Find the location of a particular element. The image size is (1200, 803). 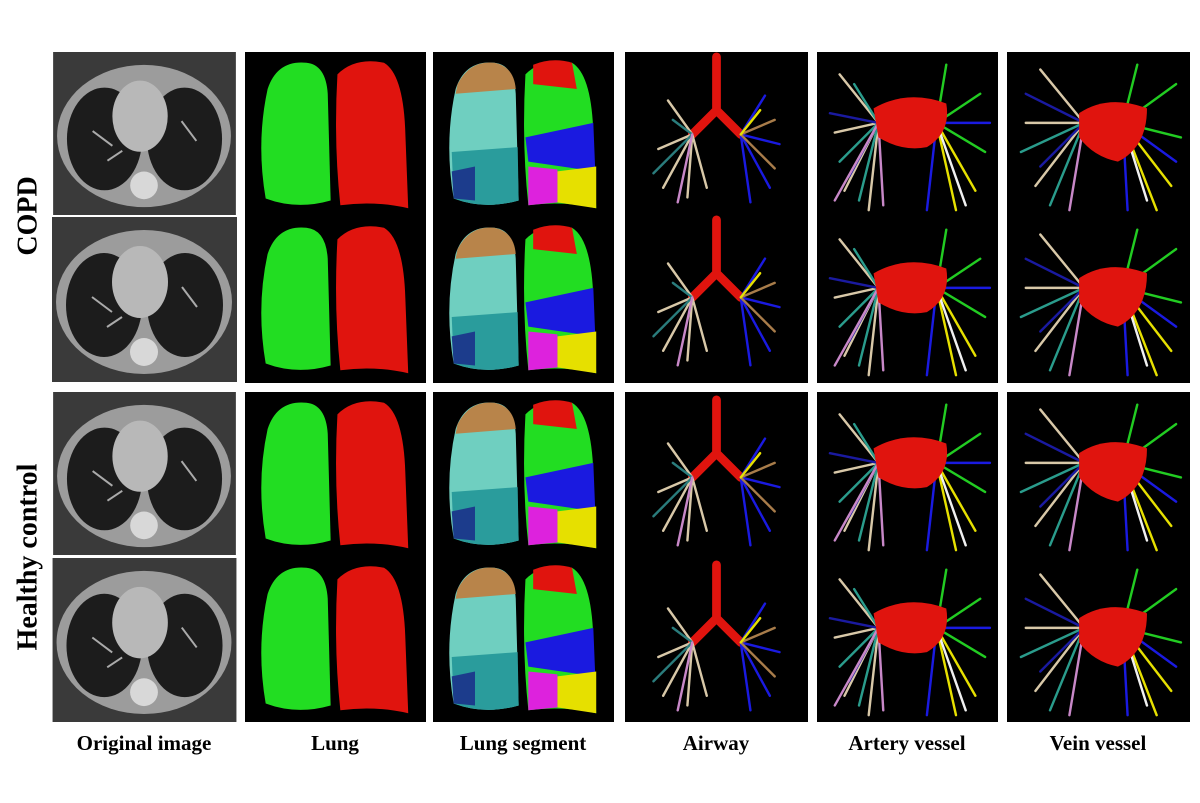

row-label: COPD is located at coordinates (27, 215).